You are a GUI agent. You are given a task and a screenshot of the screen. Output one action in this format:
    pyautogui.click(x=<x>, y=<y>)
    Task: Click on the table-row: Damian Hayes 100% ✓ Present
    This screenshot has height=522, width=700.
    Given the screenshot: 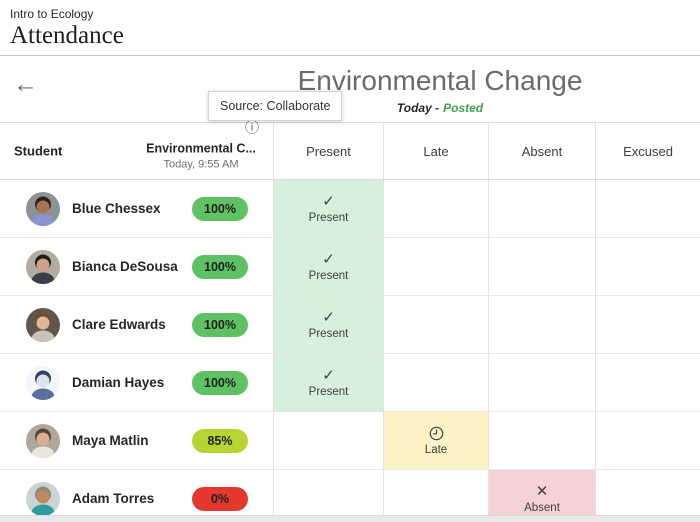 What is the action you would take?
    pyautogui.click(x=350, y=383)
    